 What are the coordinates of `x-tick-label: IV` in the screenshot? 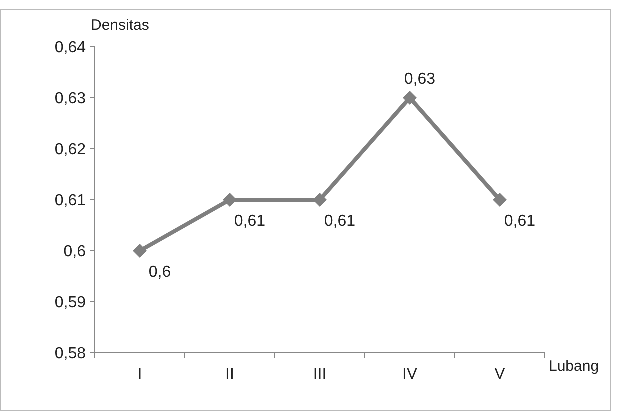 It's located at (410, 374).